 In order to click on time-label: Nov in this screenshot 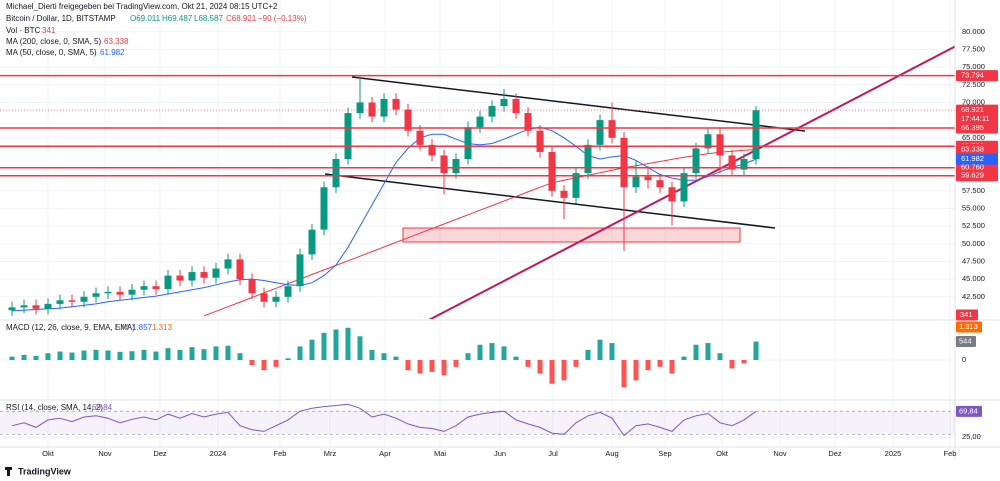, I will do `click(780, 453)`.